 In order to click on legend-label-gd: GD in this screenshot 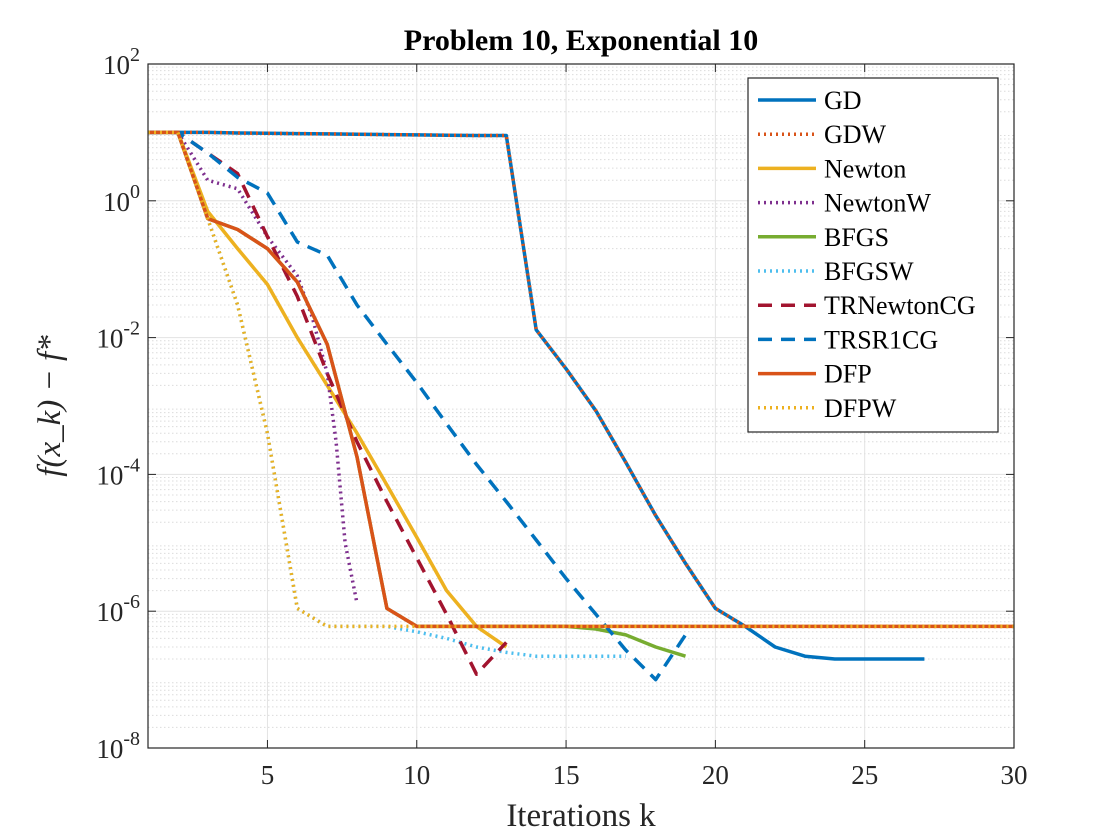, I will do `click(843, 100)`.